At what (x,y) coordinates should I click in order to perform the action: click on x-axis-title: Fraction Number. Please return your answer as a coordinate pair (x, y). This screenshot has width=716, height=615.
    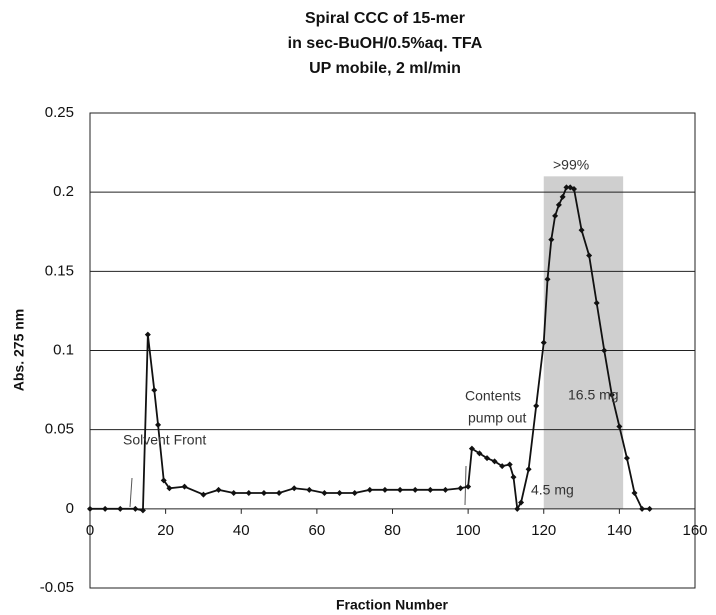
    Looking at the image, I should click on (392, 605).